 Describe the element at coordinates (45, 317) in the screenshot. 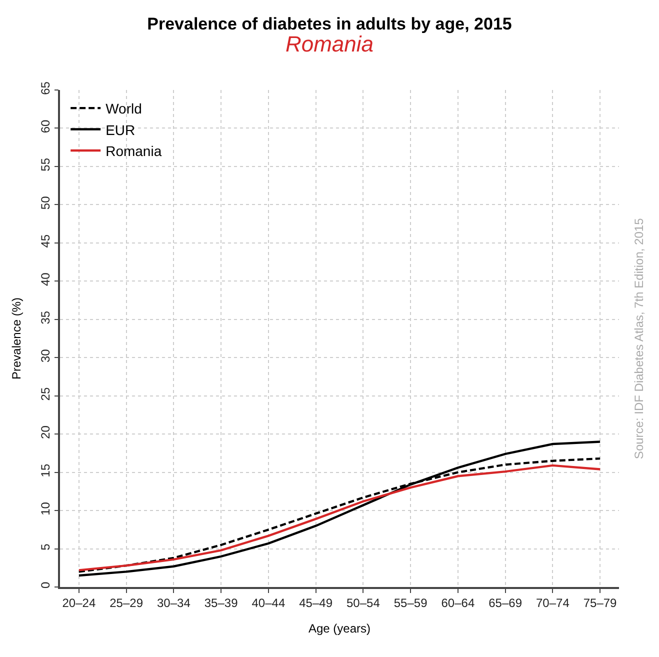

I see `y-tick-label: 35` at that location.